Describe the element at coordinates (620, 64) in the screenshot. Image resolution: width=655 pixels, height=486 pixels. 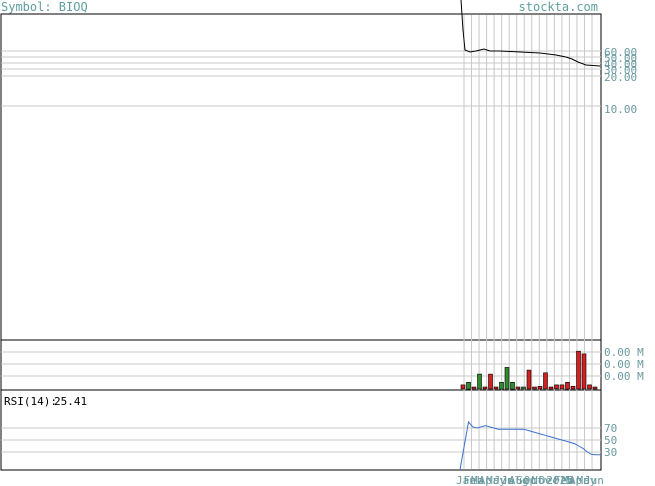
I see `price-tick-label: 40.00` at that location.